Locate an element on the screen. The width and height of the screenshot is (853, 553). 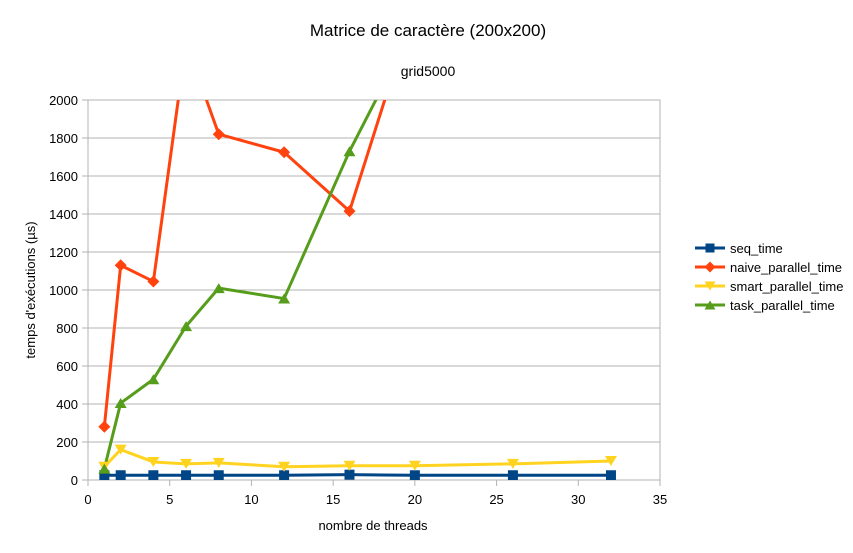
legend-label: seq_time is located at coordinates (756, 248).